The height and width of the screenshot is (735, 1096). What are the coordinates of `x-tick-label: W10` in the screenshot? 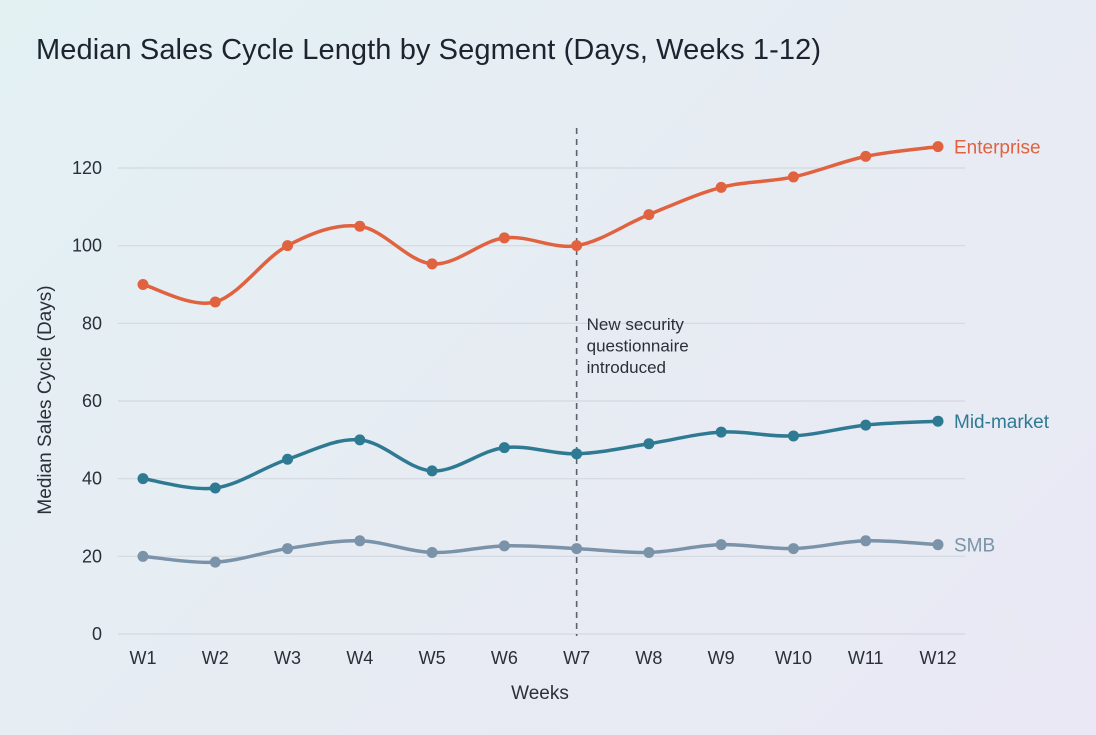 It's located at (793, 658).